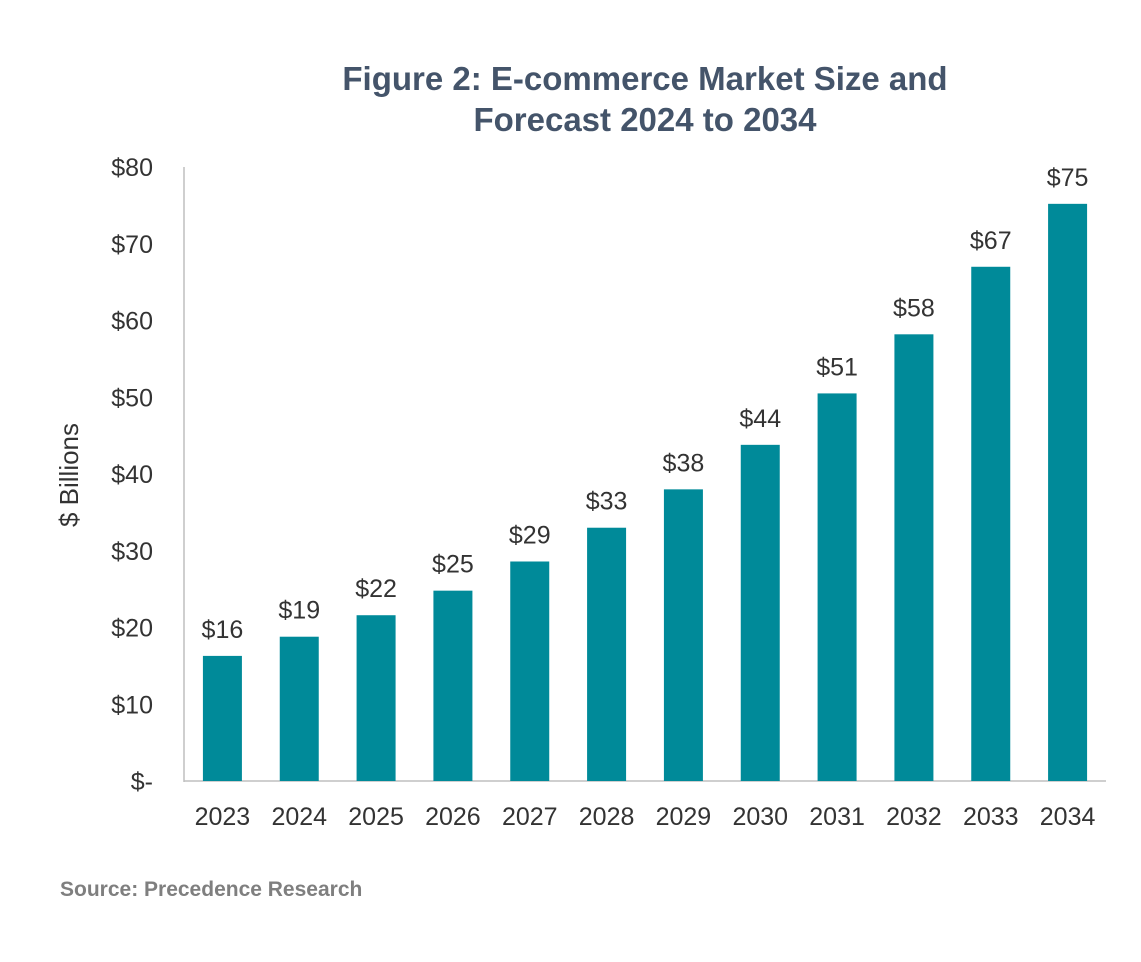 The height and width of the screenshot is (962, 1141). Describe the element at coordinates (299, 817) in the screenshot. I see `x-tick-label: 2024` at that location.